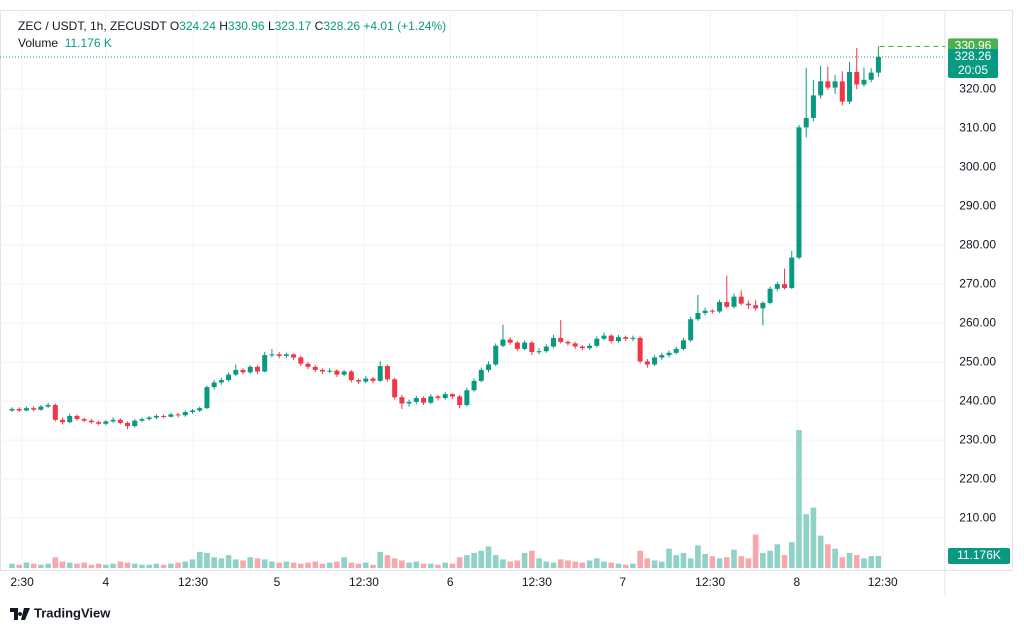  What do you see at coordinates (232, 43) in the screenshot?
I see `volume-legend: Volume 11.176 K` at bounding box center [232, 43].